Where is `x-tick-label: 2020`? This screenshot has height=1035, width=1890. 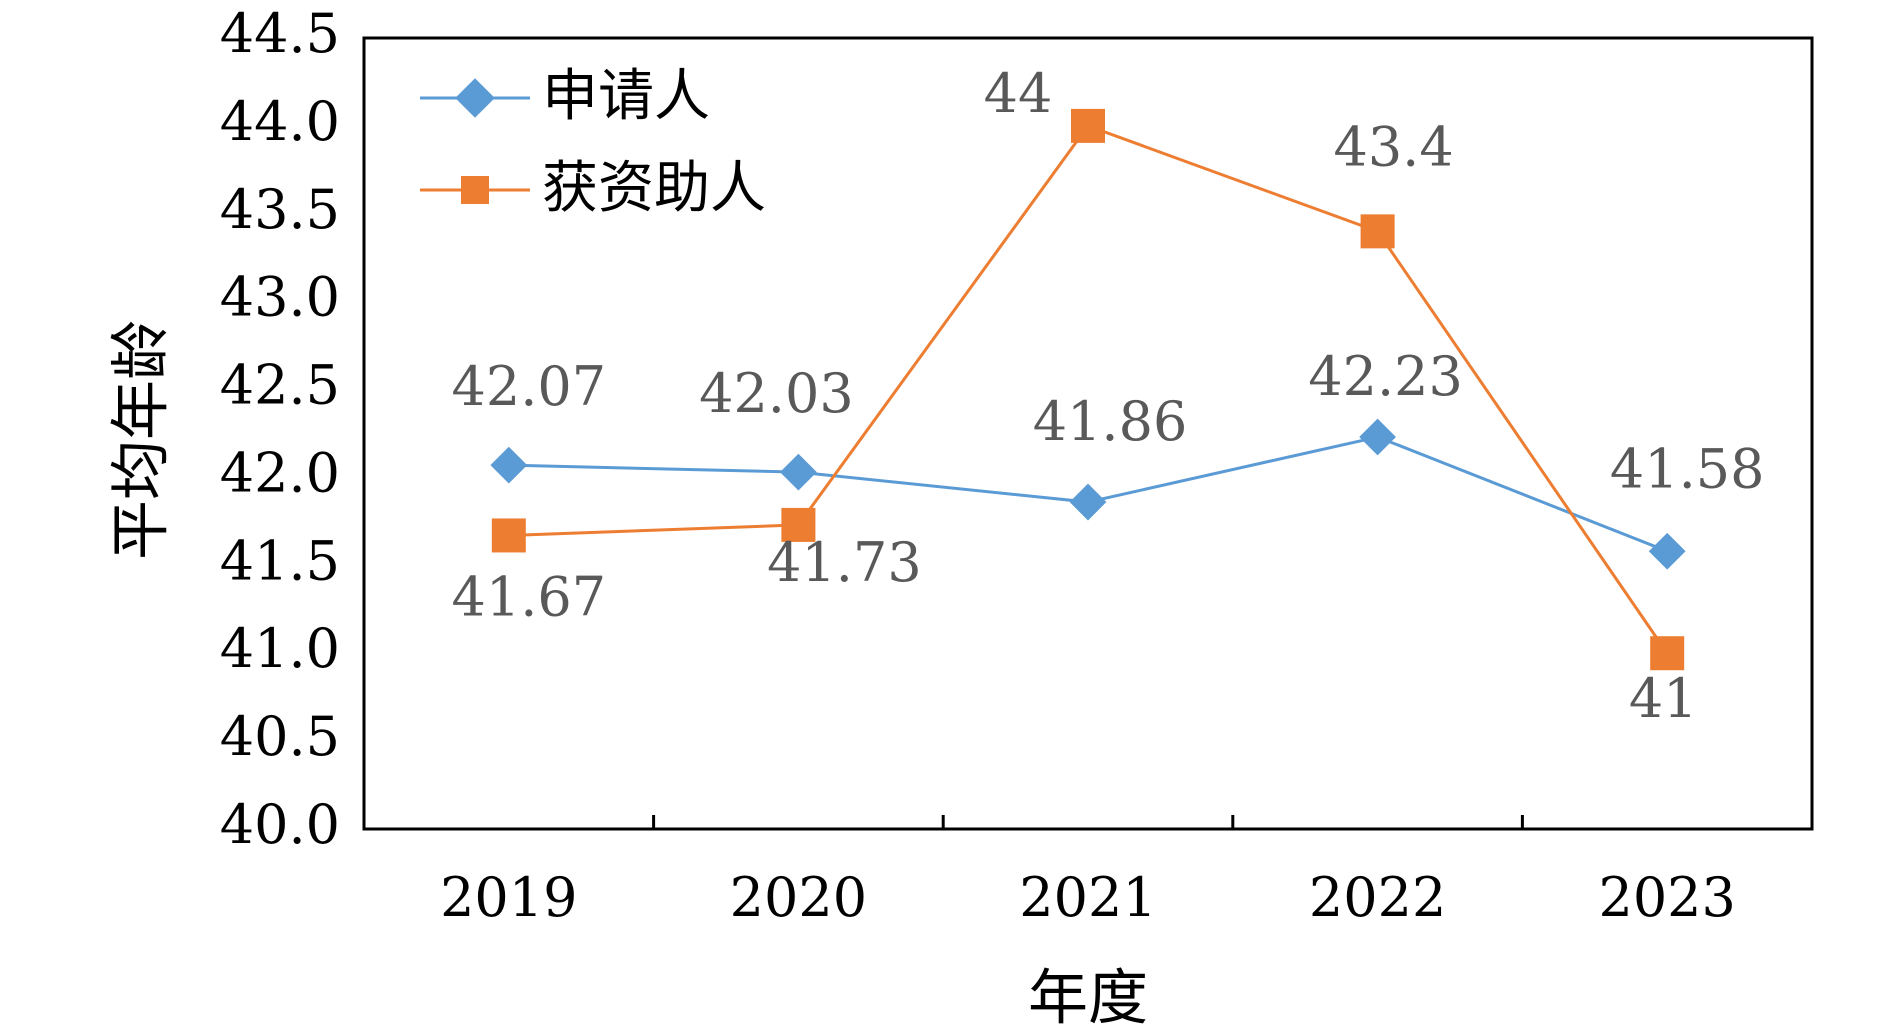
x-tick-label: 2020 is located at coordinates (798, 897).